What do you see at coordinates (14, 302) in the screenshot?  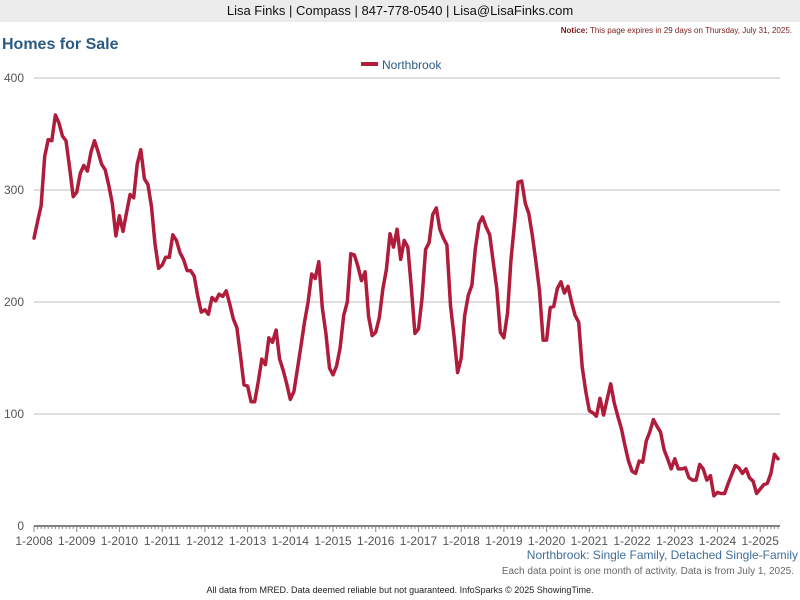 I see `y-tick-label: 200` at bounding box center [14, 302].